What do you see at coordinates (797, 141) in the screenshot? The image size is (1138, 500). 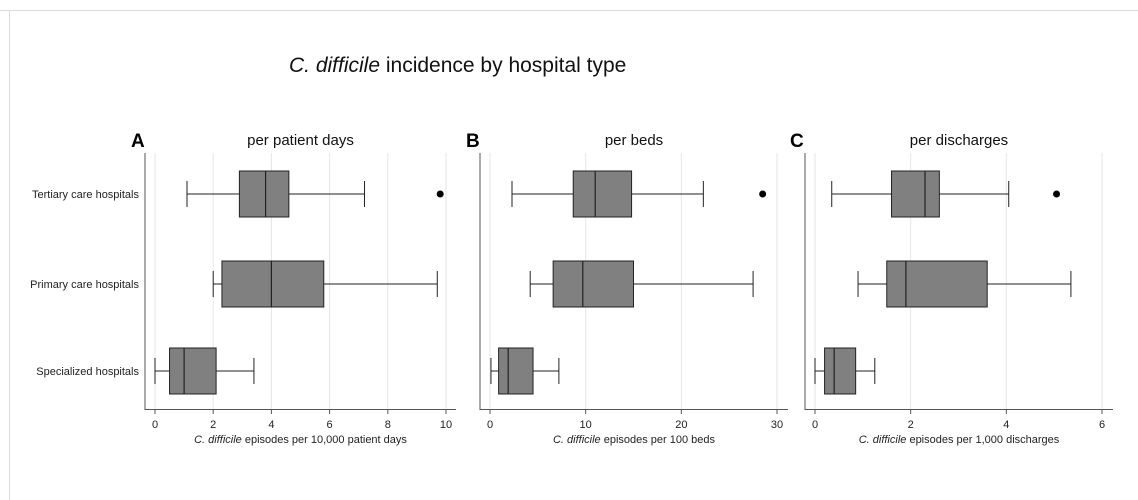 I see `panel-letter: C` at bounding box center [797, 141].